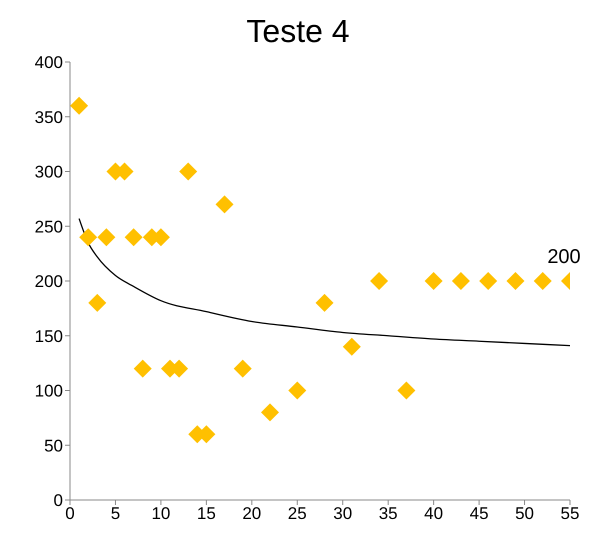 This screenshot has width=598, height=548. What do you see at coordinates (48, 117) in the screenshot?
I see `y-tick-label: 350` at bounding box center [48, 117].